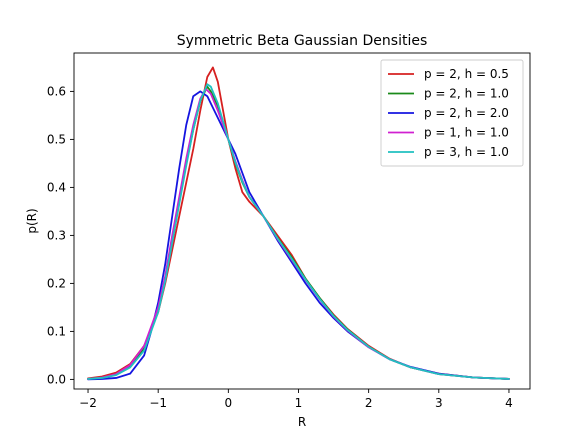  I want to click on y-tick-label: 0.2, so click(56, 283).